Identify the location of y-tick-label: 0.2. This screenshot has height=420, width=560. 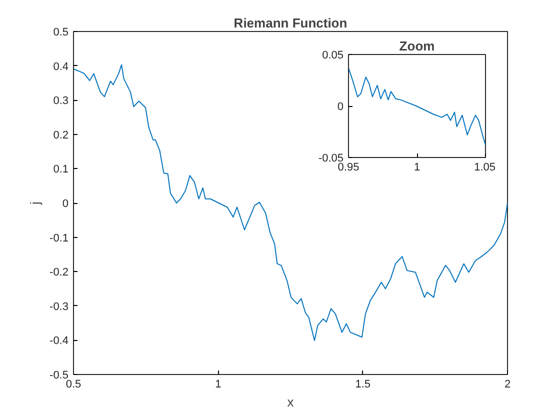
(61, 135).